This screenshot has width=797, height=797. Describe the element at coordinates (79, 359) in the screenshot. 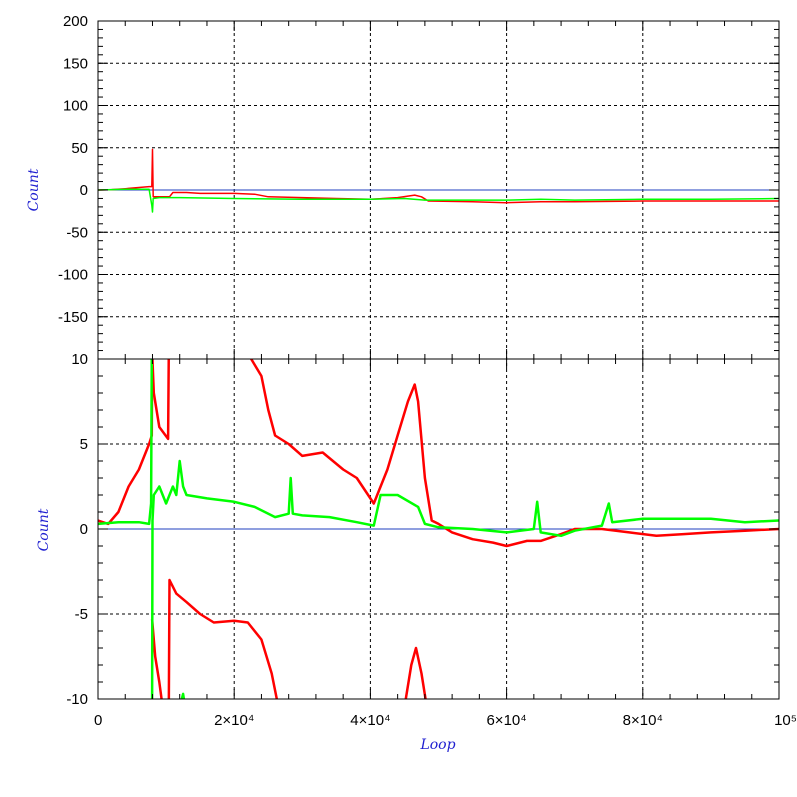

I see `bottom-y-tick-label: 10` at that location.